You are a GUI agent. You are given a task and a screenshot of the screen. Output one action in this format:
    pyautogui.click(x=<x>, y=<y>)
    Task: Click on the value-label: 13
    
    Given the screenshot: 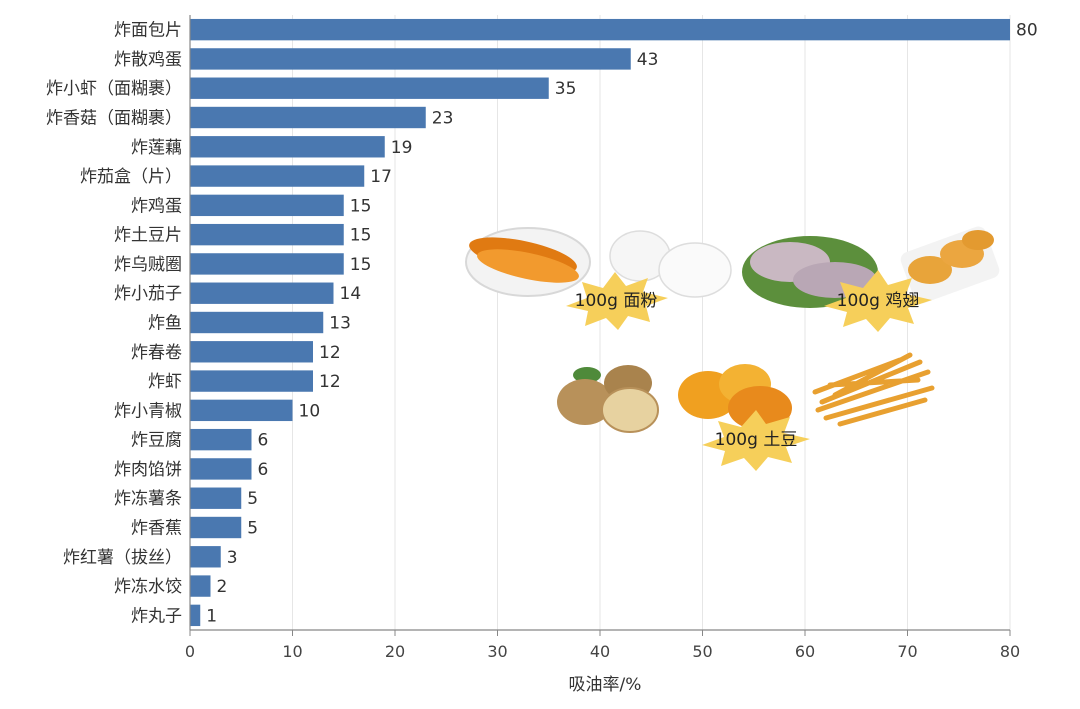 What is the action you would take?
    pyautogui.click(x=340, y=324)
    